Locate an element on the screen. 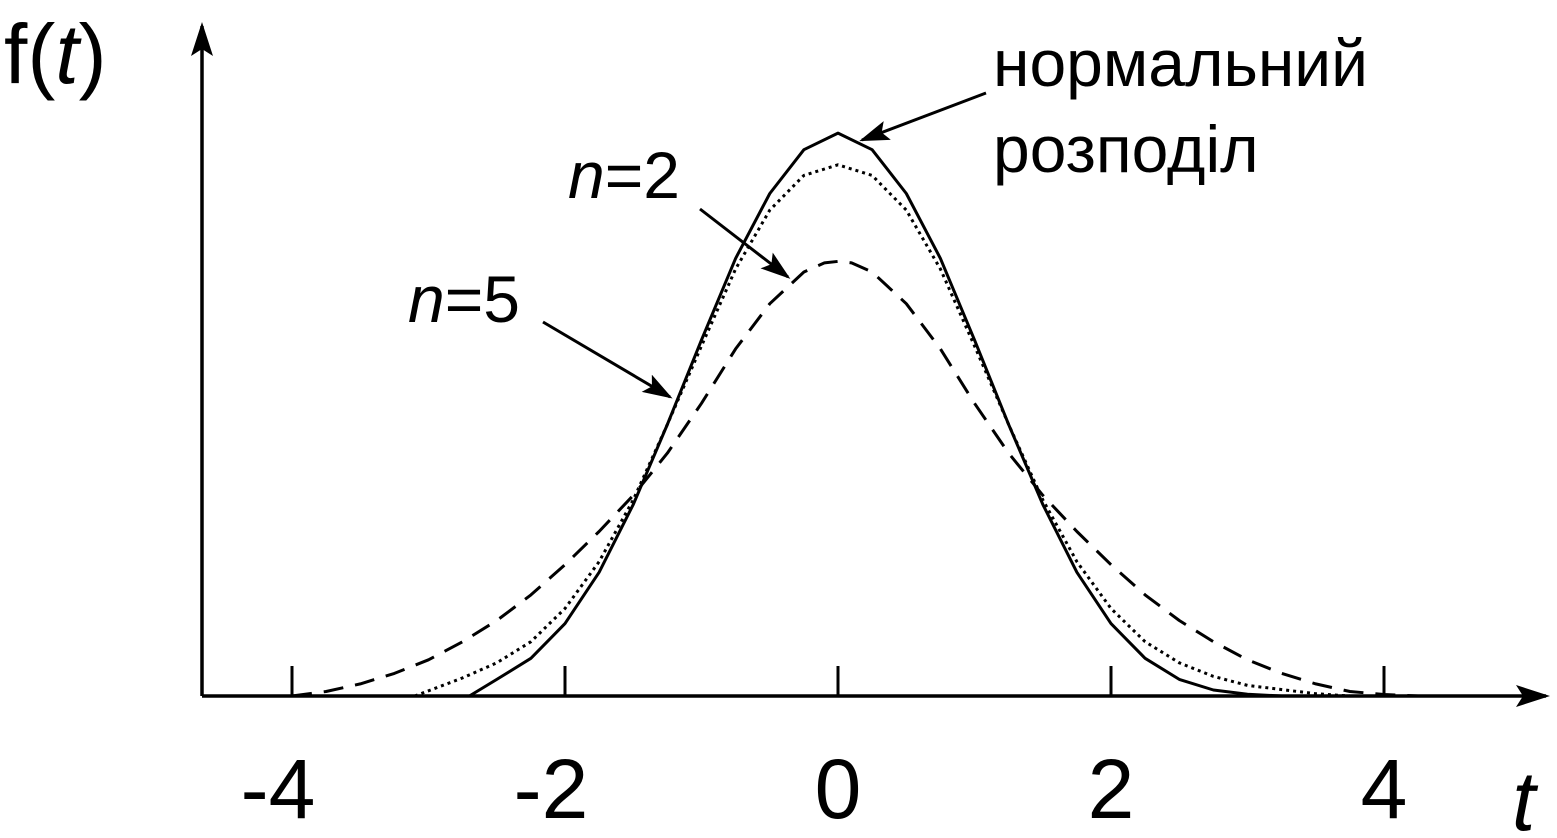 This screenshot has width=1557, height=838. y-axis-title: f(t) is located at coordinates (55, 54).